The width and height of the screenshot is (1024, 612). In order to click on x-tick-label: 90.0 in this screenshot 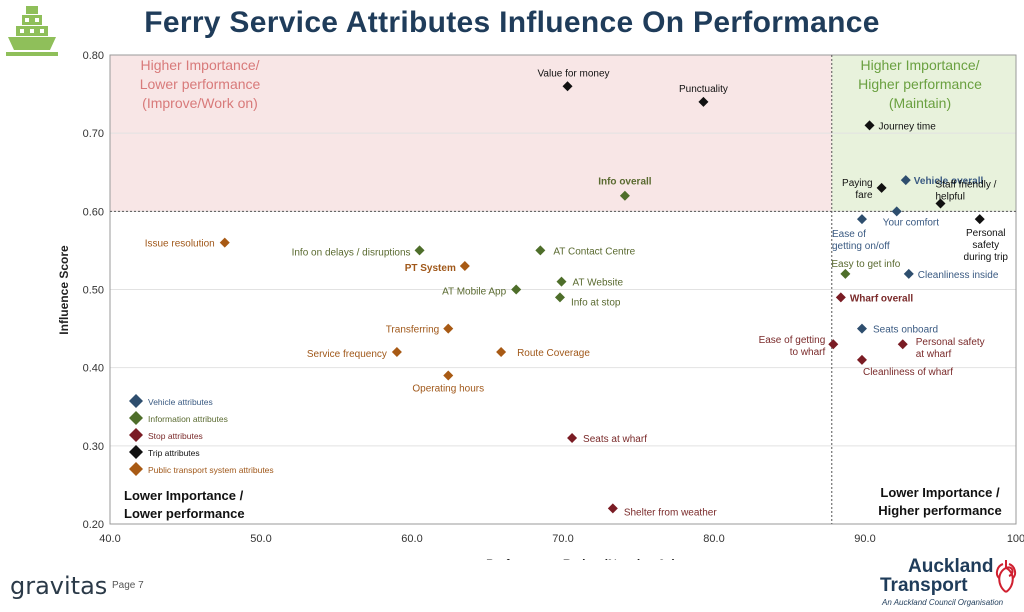, I will do `click(864, 539)`.